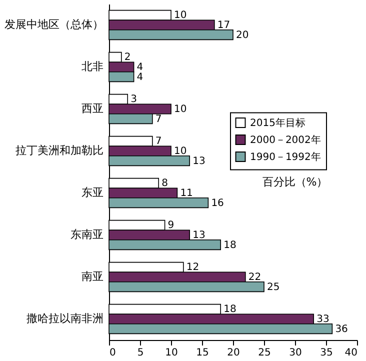 Image resolution: width=366 pixels, height=361 pixels. I want to click on data-label: 9, so click(171, 226).